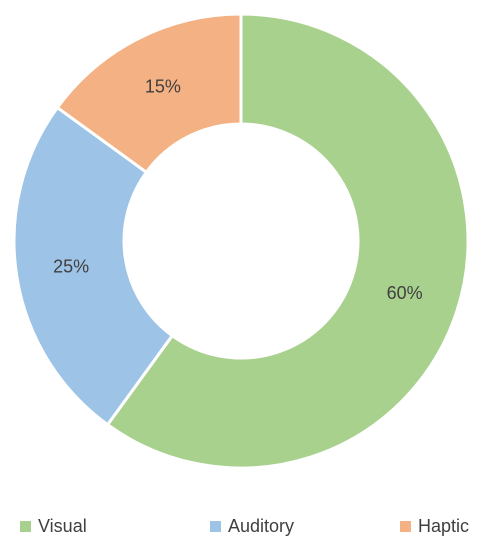  What do you see at coordinates (163, 86) in the screenshot?
I see `data-label: 15%` at bounding box center [163, 86].